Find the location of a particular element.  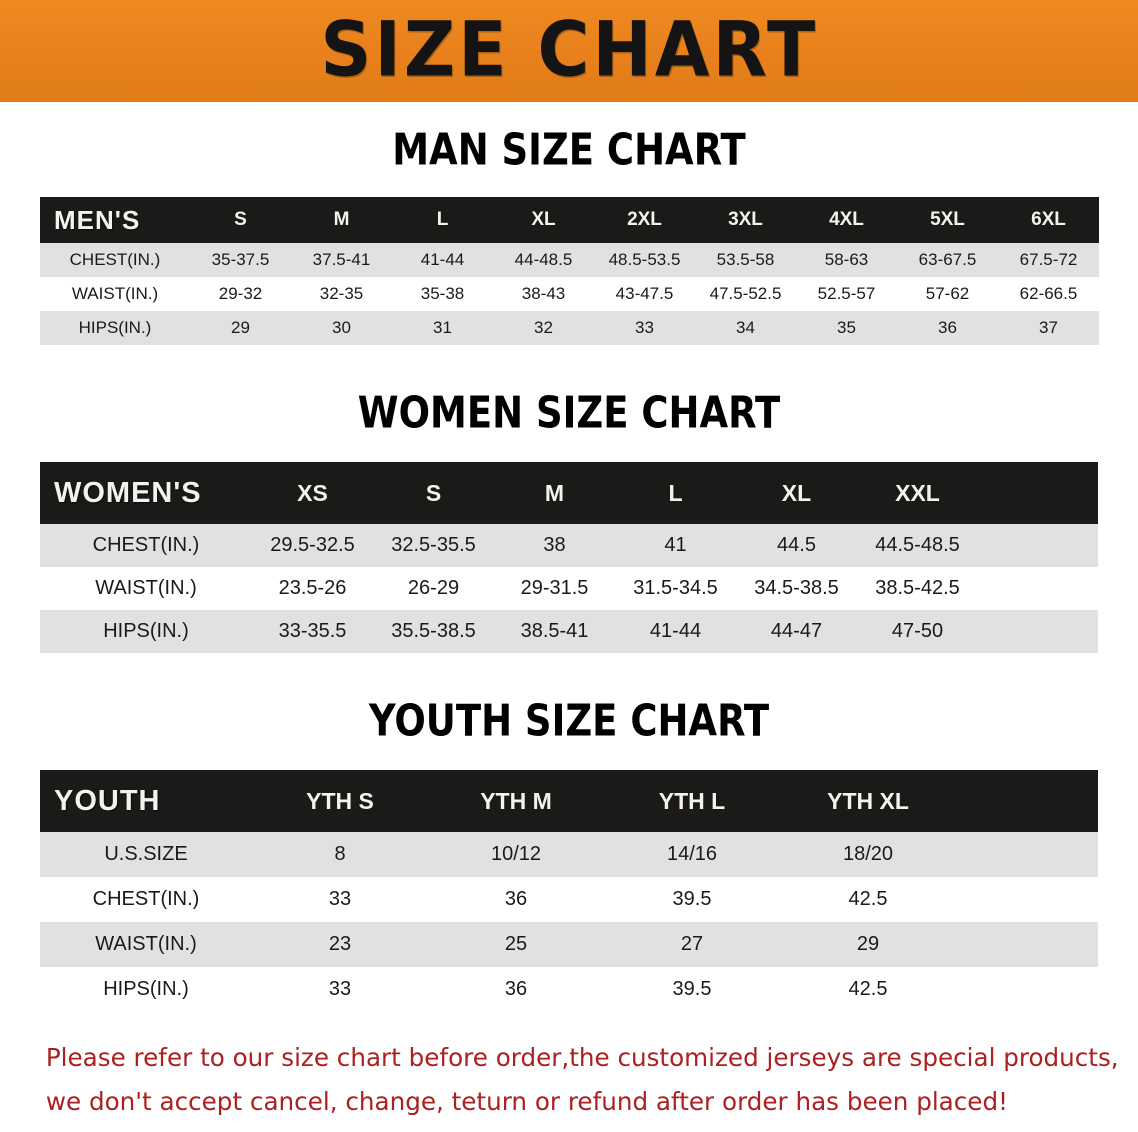

women-size-col-s: S is located at coordinates (433, 492).